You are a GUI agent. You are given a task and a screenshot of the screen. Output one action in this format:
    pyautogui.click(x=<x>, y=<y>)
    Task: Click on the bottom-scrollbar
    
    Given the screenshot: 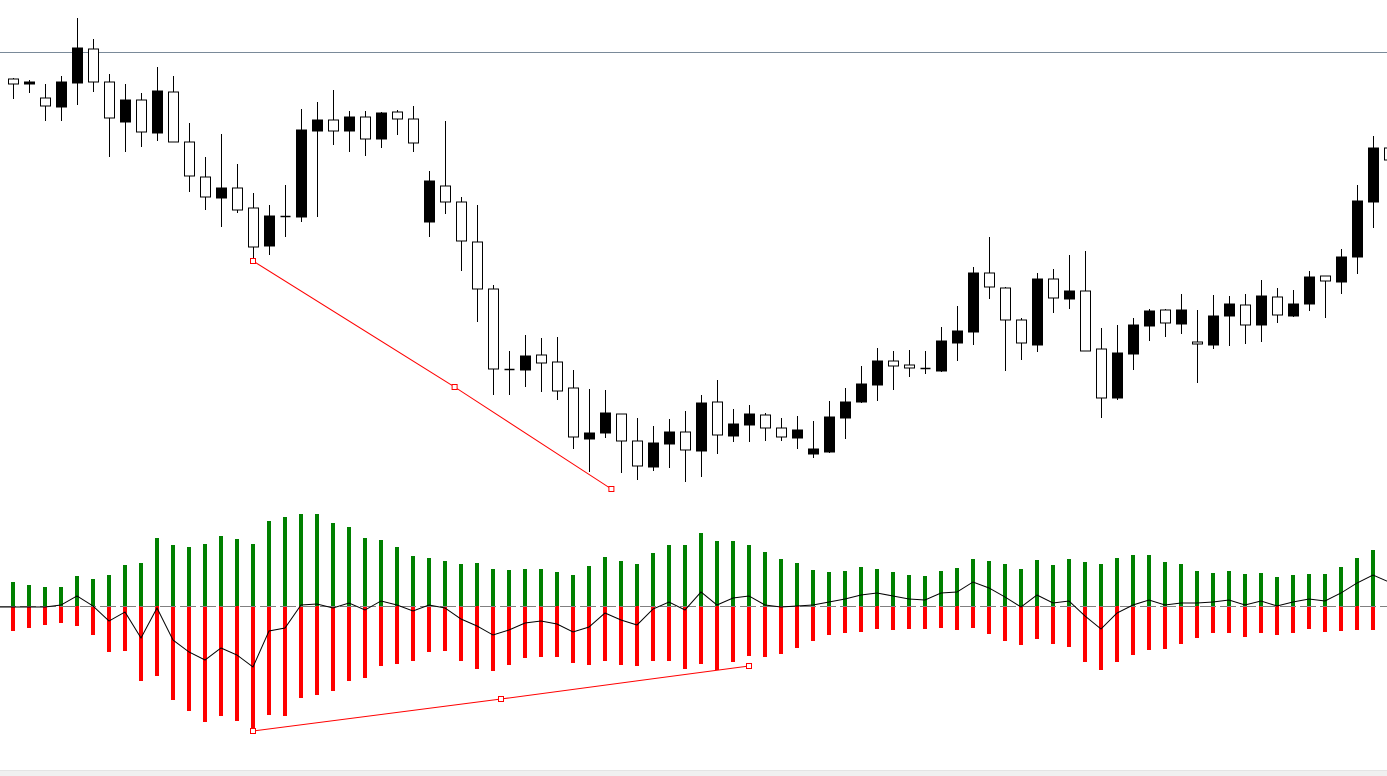 What is the action you would take?
    pyautogui.click(x=693, y=773)
    